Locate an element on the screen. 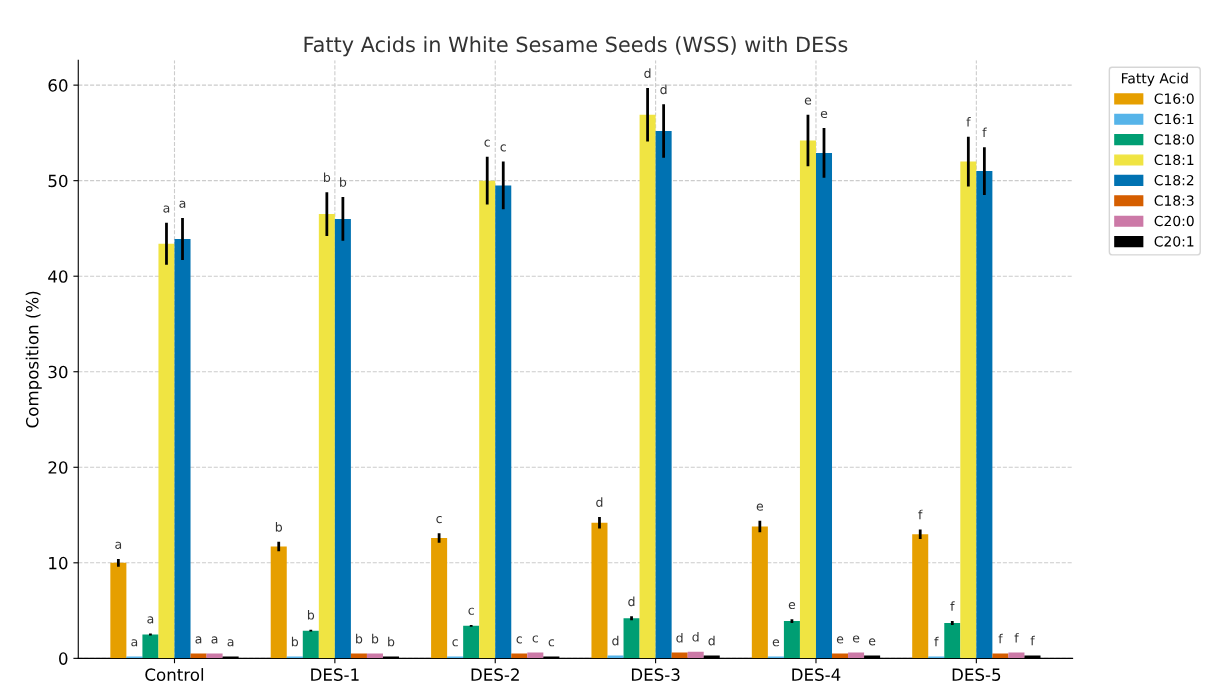  x-tick-label: DES-3 is located at coordinates (655, 674).